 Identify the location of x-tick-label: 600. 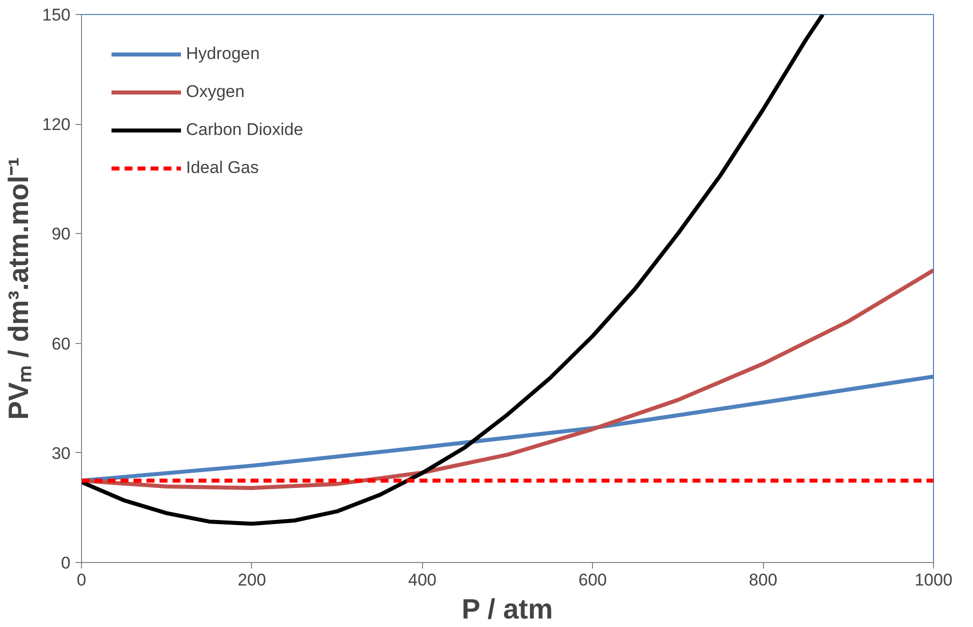
(592, 580).